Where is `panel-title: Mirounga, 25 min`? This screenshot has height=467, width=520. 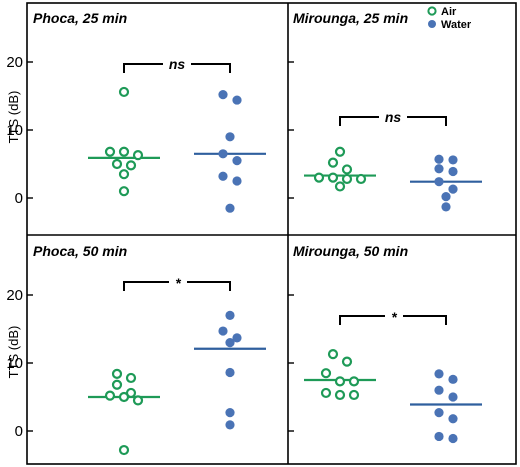
panel-title: Mirounga, 25 min is located at coordinates (350, 18).